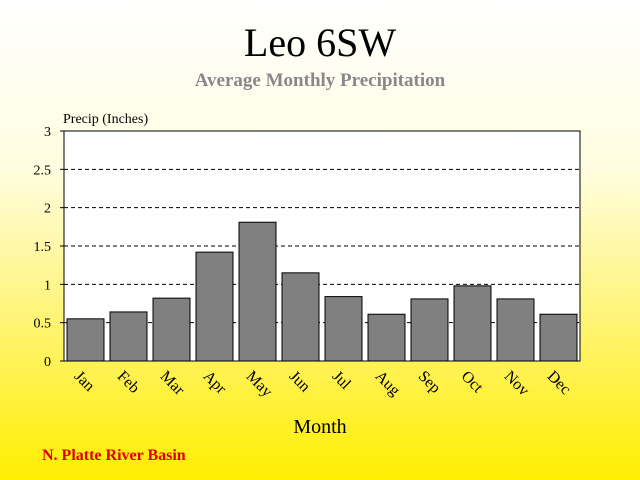 This screenshot has height=480, width=640. What do you see at coordinates (47, 362) in the screenshot?
I see `y-tick-label: 0` at bounding box center [47, 362].